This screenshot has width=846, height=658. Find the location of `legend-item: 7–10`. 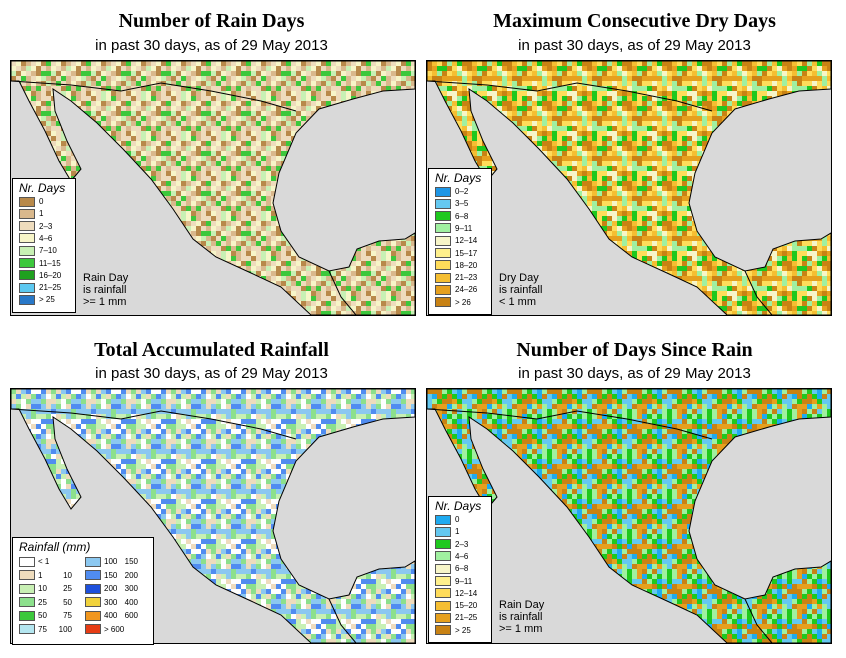

legend-item: 7–10 is located at coordinates (38, 250).